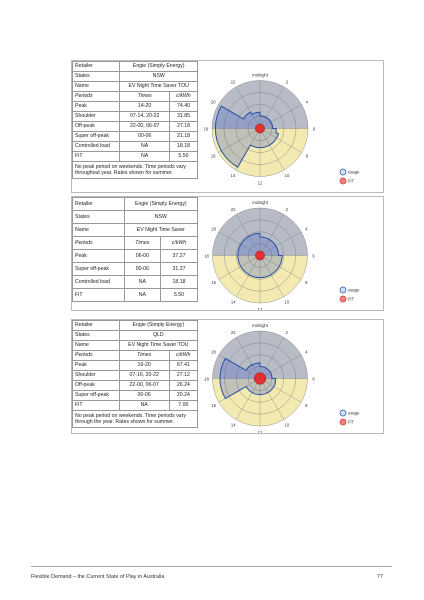 The width and height of the screenshot is (424, 600). I want to click on rate-cell: 5.50, so click(179, 295).